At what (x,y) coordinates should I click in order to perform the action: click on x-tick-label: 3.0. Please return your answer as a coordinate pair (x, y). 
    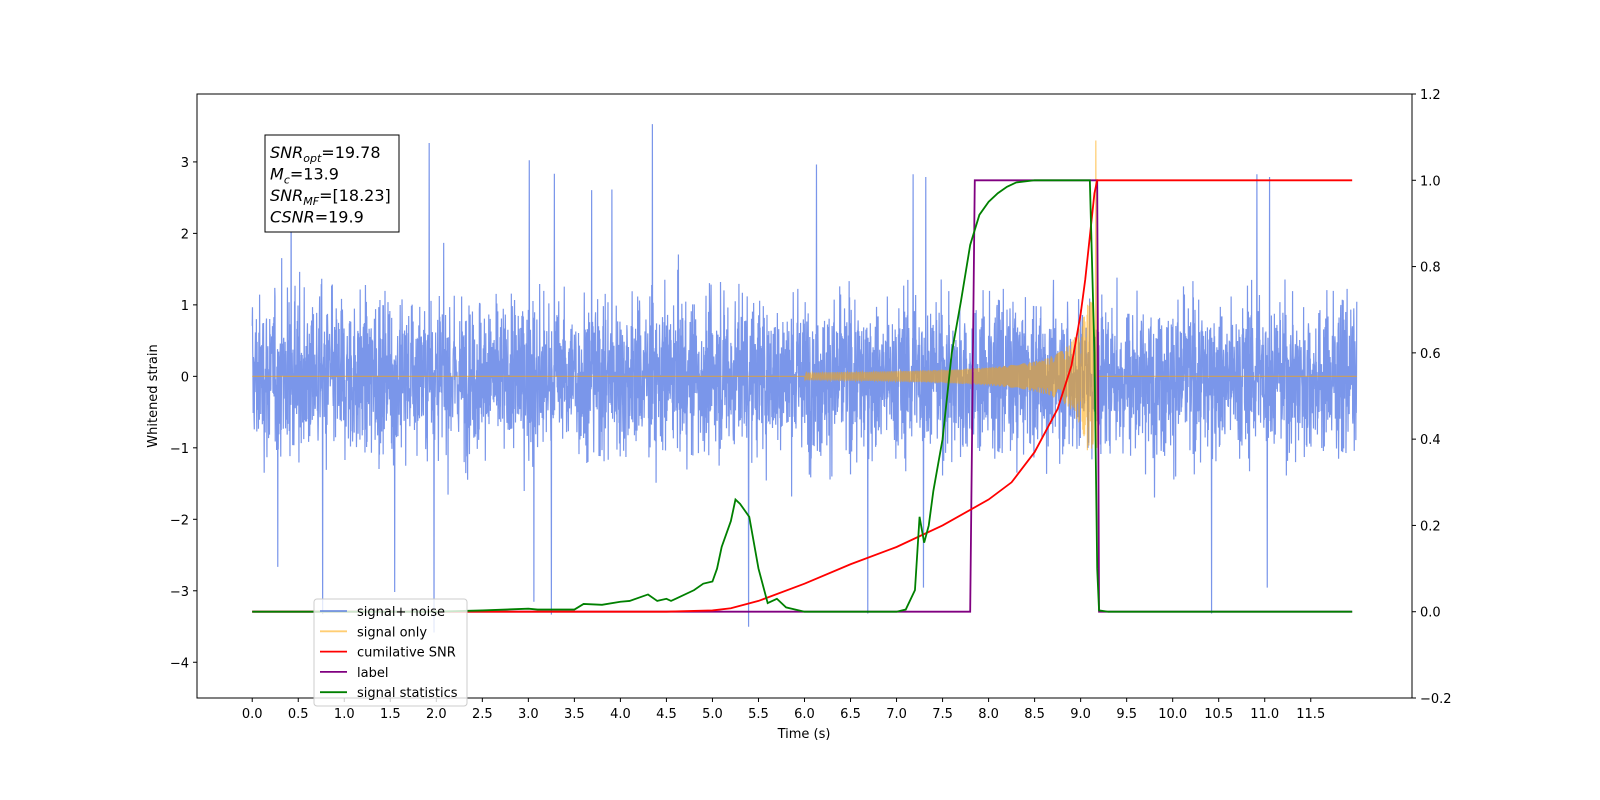
    Looking at the image, I should click on (528, 714).